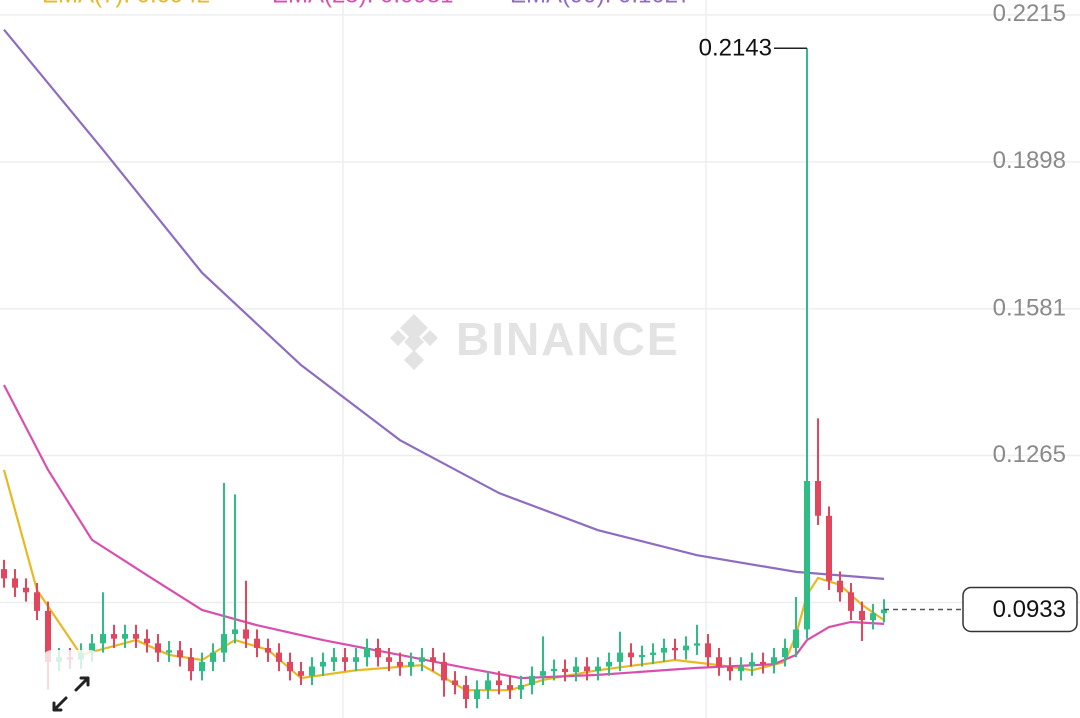 This screenshot has height=718, width=1080. Describe the element at coordinates (1029, 307) in the screenshot. I see `y-tick-label: 0.1581` at that location.